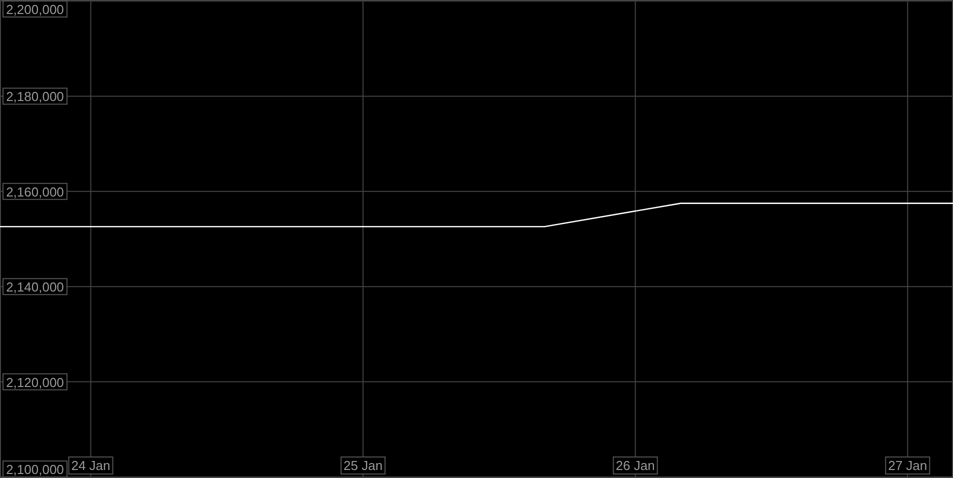 This screenshot has width=953, height=478. What do you see at coordinates (35, 9) in the screenshot?
I see `y-tick-label: 2,200,000` at bounding box center [35, 9].